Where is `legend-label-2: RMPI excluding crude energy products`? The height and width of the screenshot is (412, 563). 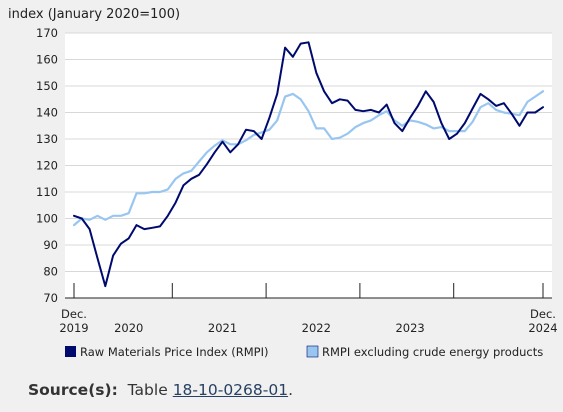 legend-label-2: RMPI excluding crude energy products is located at coordinates (432, 352).